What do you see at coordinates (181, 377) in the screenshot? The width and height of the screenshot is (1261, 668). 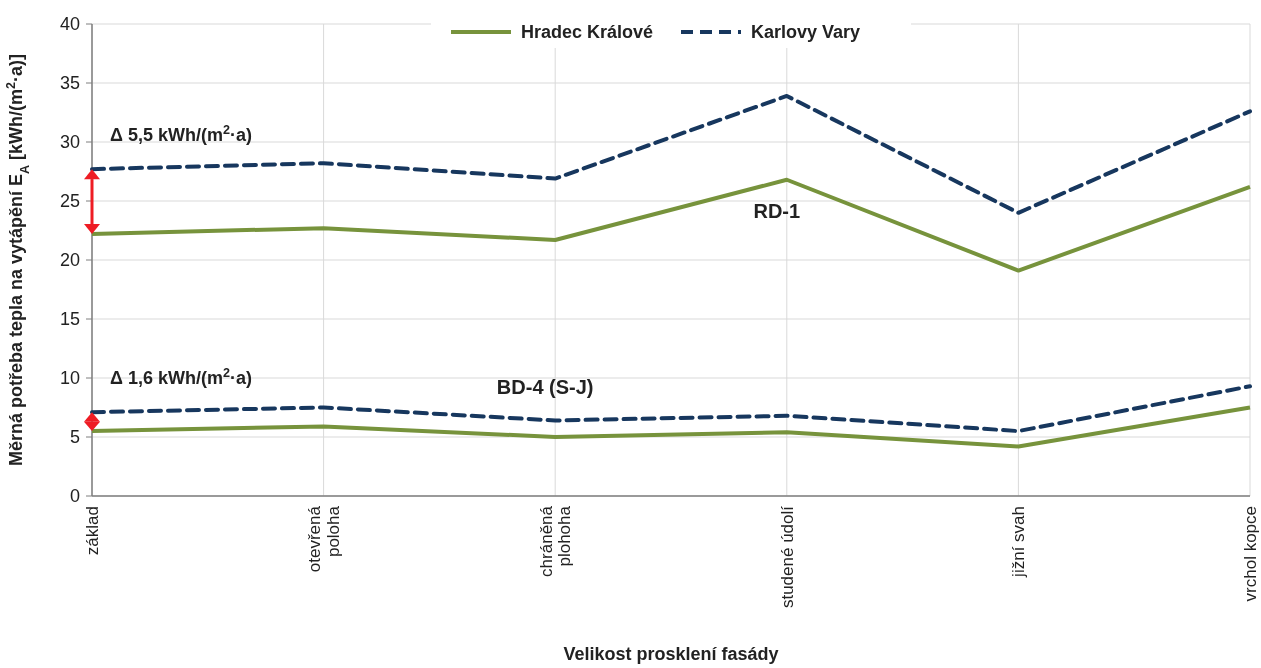 I see `annotation: Δ 1,6 kWh/(m$^{2}$·a)` at bounding box center [181, 377].